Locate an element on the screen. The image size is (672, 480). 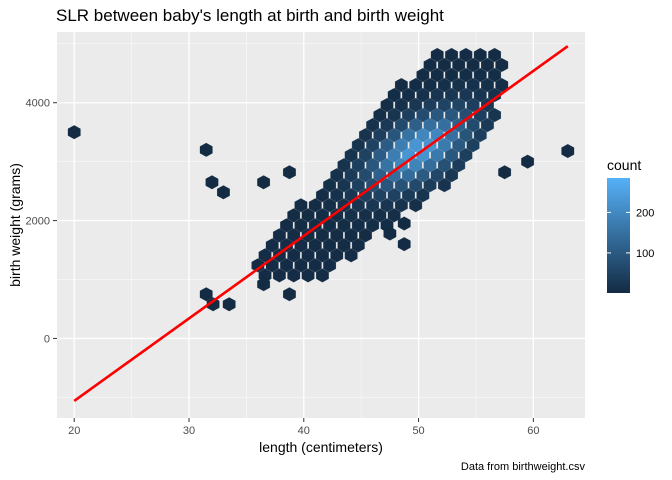
legend-tick-label: 200 is located at coordinates (645, 213).